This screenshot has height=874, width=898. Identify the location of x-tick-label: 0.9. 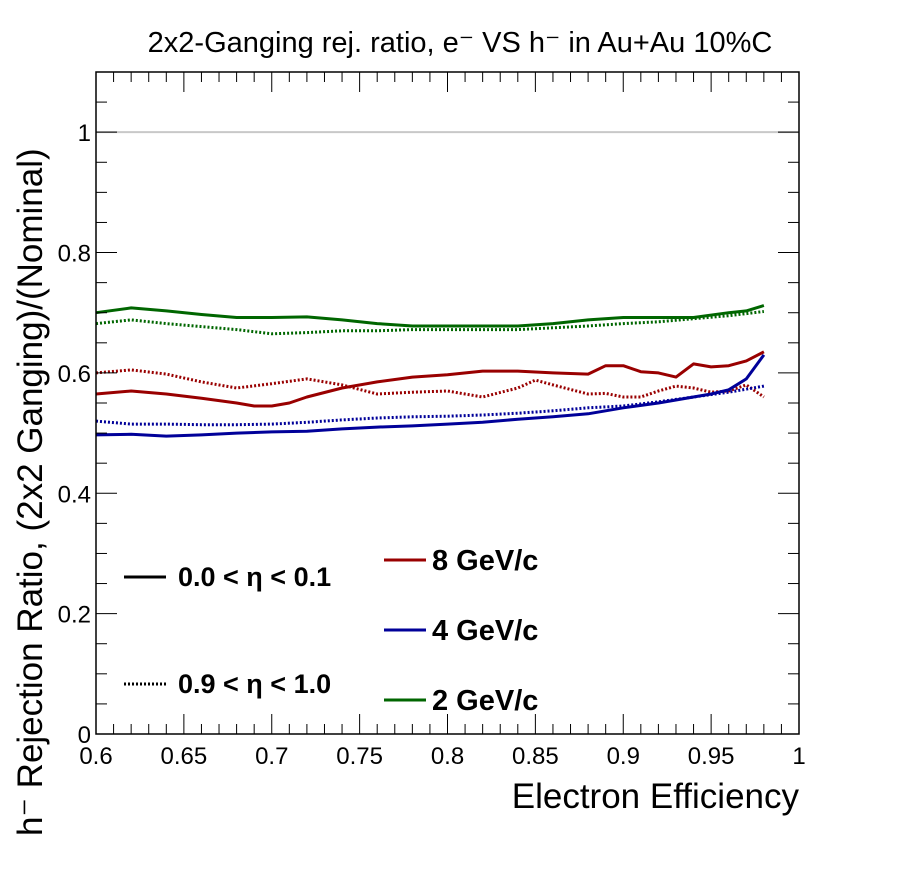
(623, 756).